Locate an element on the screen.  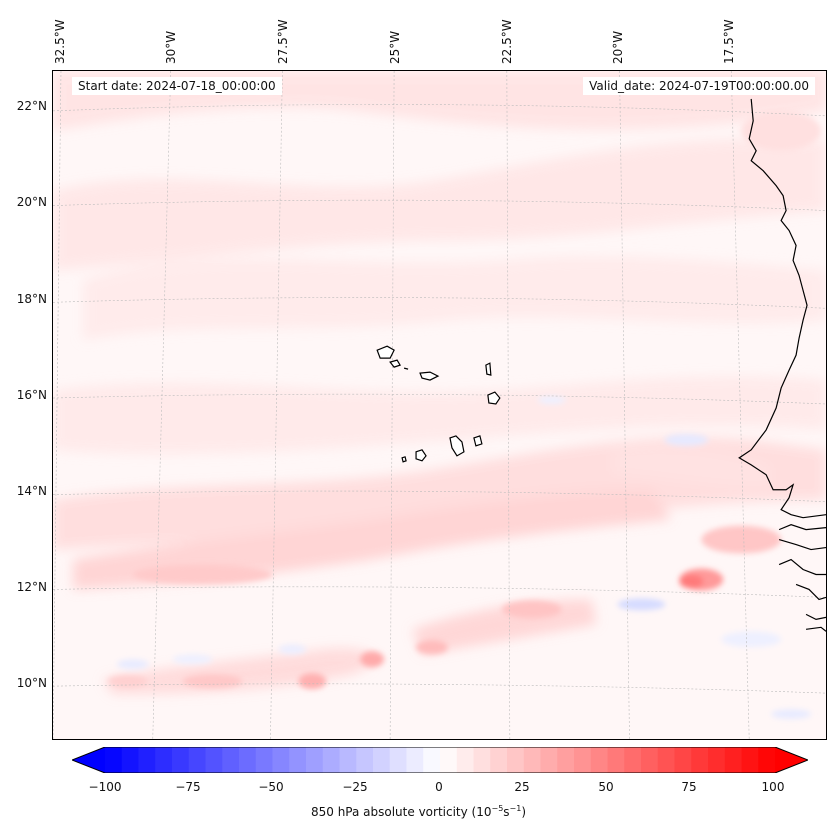
colorbar-label: 850 hPa absolute vorticity (10−5s−1) is located at coordinates (418, 811).